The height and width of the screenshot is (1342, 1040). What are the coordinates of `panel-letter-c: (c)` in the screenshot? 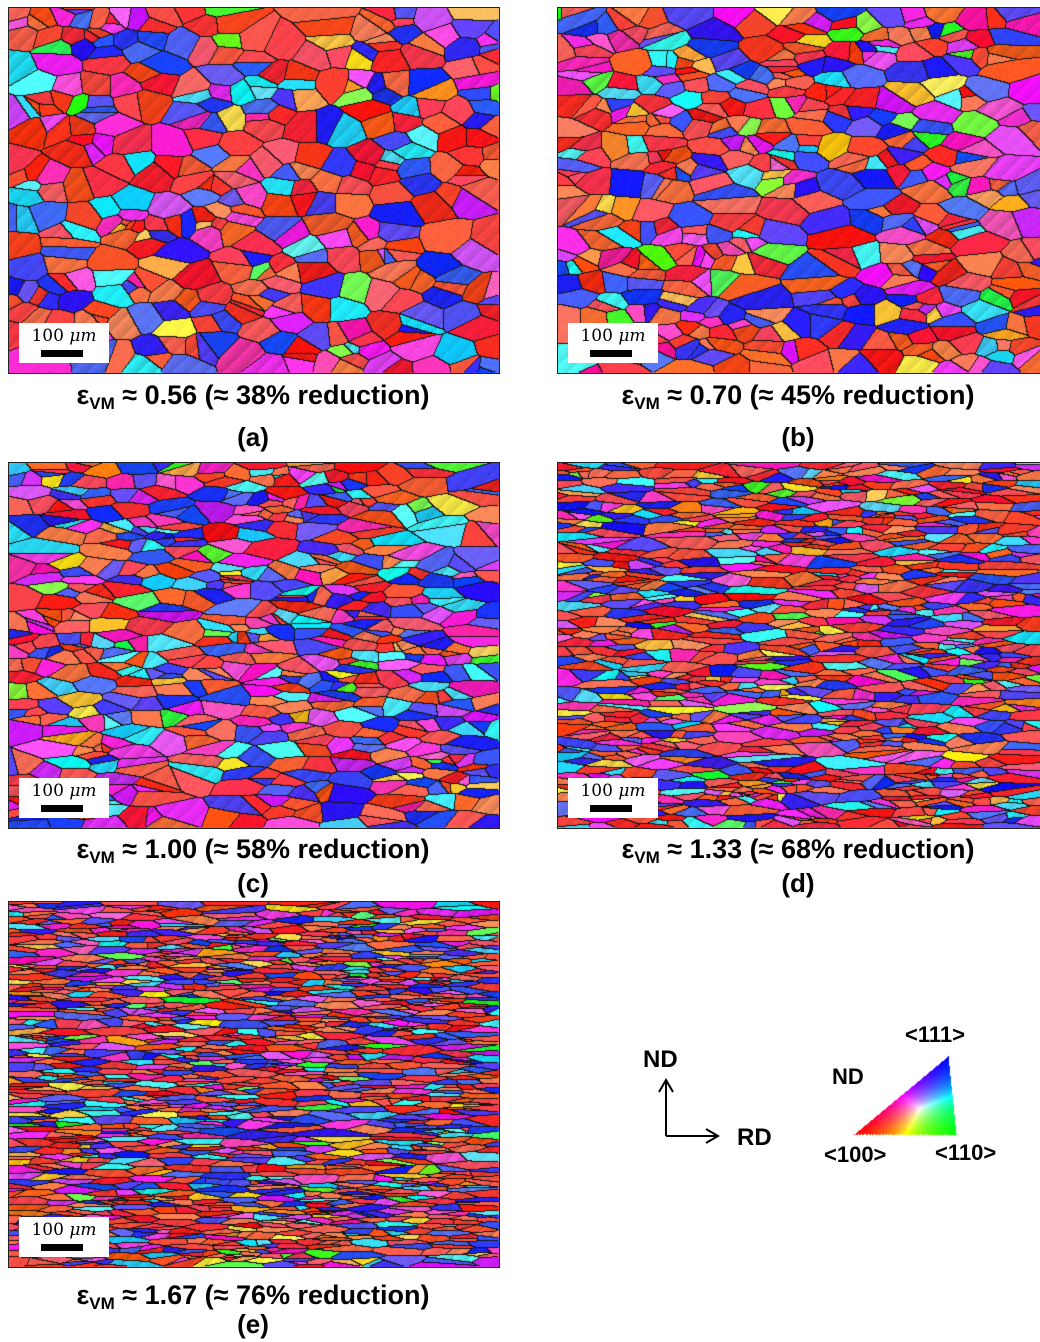 It's located at (253, 883).